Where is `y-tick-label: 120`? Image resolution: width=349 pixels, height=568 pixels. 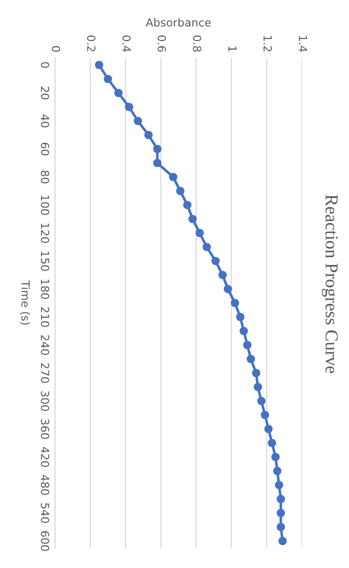 y-tick-label: 120 is located at coordinates (45, 233).